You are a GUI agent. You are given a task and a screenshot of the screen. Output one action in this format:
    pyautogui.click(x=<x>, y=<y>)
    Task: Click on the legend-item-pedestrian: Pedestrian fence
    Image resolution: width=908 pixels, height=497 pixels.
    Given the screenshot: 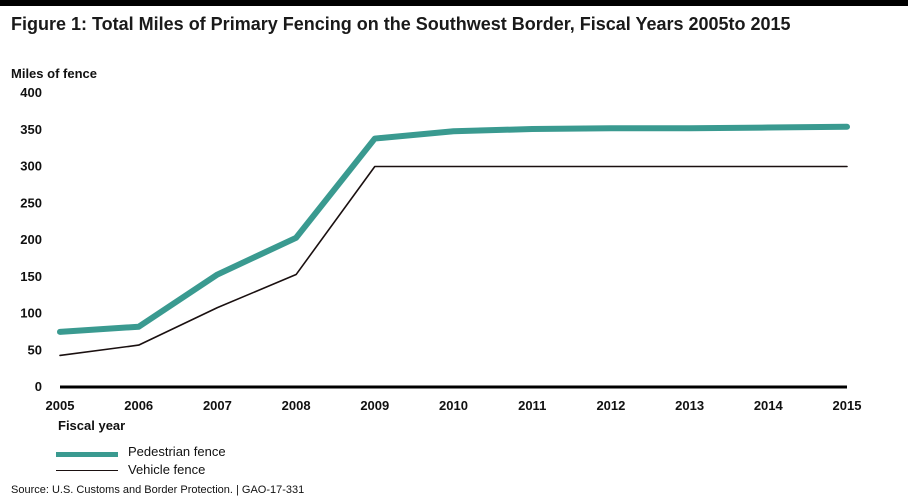 What is the action you would take?
    pyautogui.click(x=206, y=453)
    